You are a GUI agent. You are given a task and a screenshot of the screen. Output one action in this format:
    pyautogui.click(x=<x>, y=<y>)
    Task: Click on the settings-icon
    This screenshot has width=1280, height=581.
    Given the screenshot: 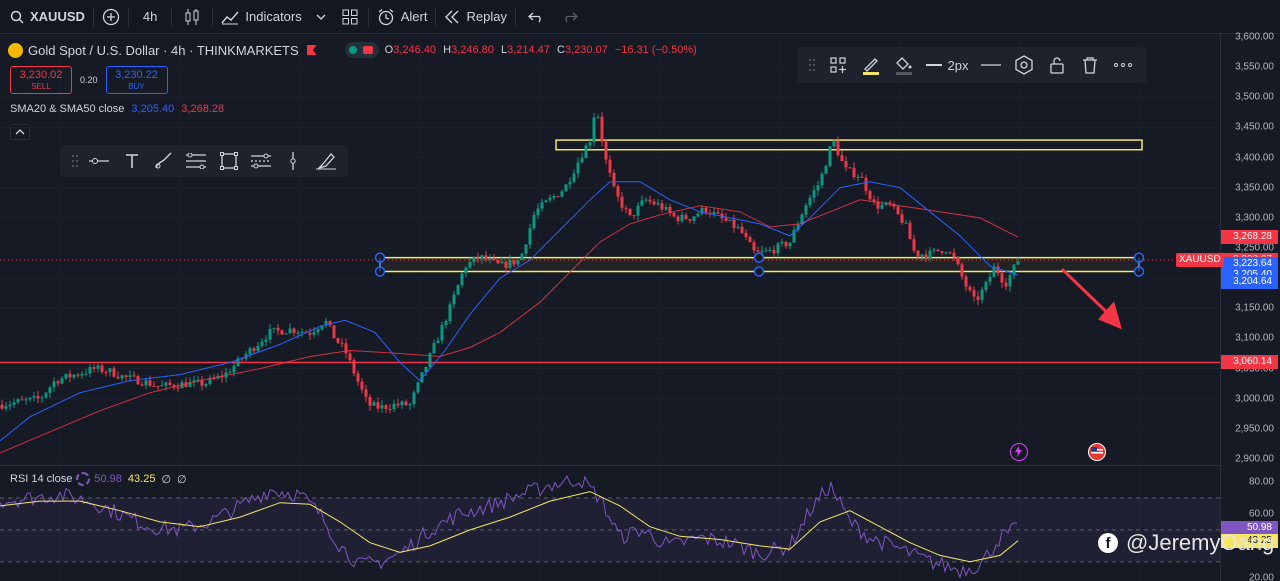 What is the action you would take?
    pyautogui.click(x=1023, y=65)
    